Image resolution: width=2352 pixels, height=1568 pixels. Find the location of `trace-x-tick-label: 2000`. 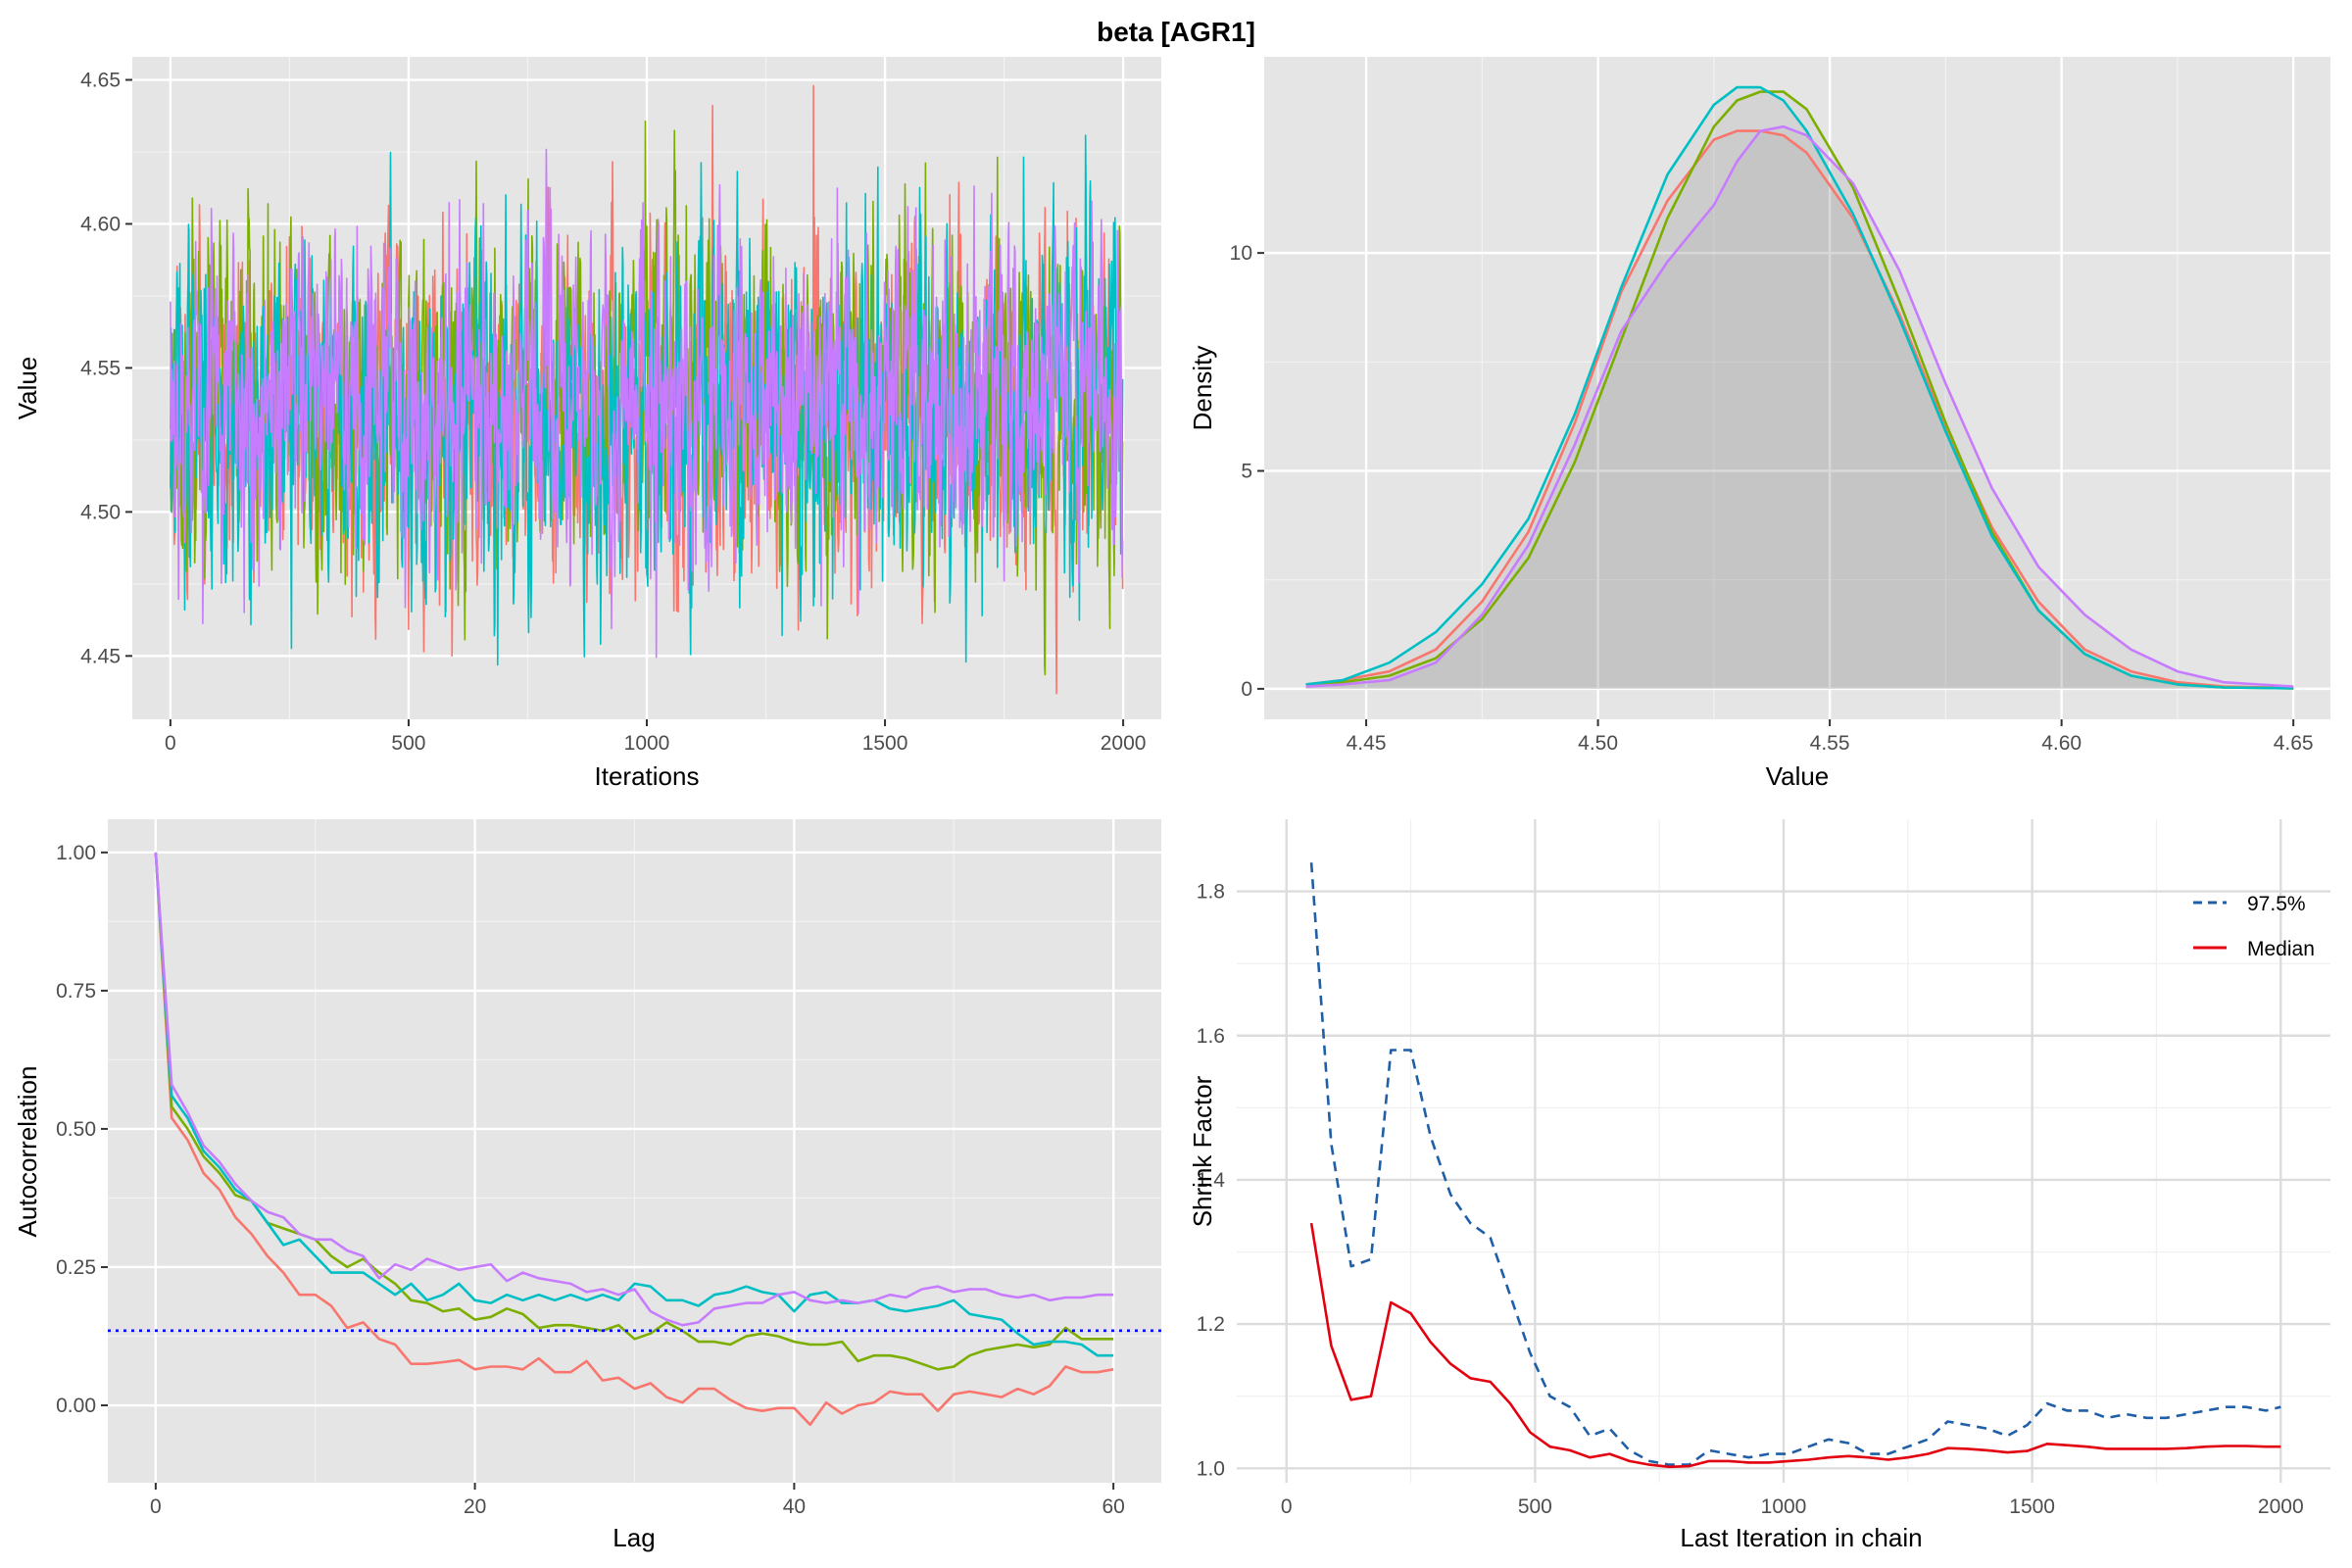

trace-x-tick-label: 2000 is located at coordinates (1124, 743).